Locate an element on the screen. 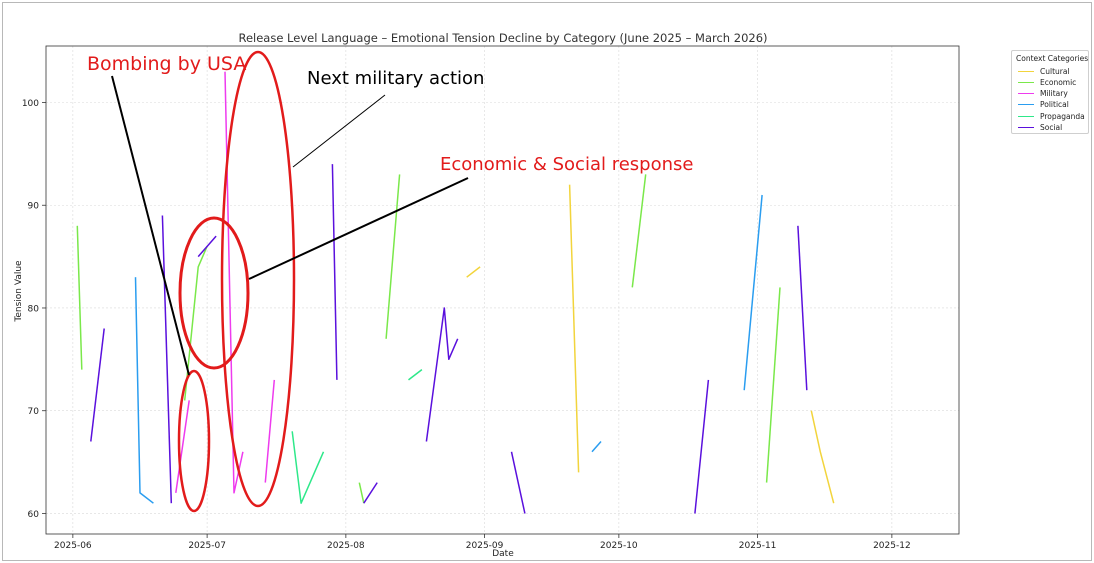 This screenshot has width=1094, height=563. legend-label: Military is located at coordinates (1054, 94).